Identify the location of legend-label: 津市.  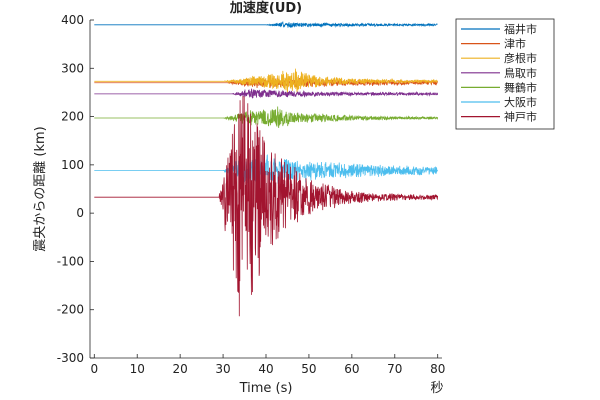
(515, 44).